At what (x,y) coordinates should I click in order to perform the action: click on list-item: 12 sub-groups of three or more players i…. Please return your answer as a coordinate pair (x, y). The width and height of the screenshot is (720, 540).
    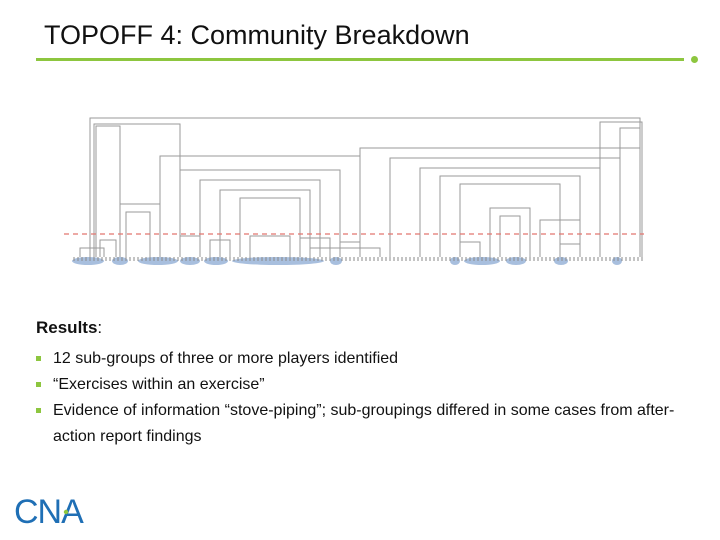
    Looking at the image, I should click on (361, 359).